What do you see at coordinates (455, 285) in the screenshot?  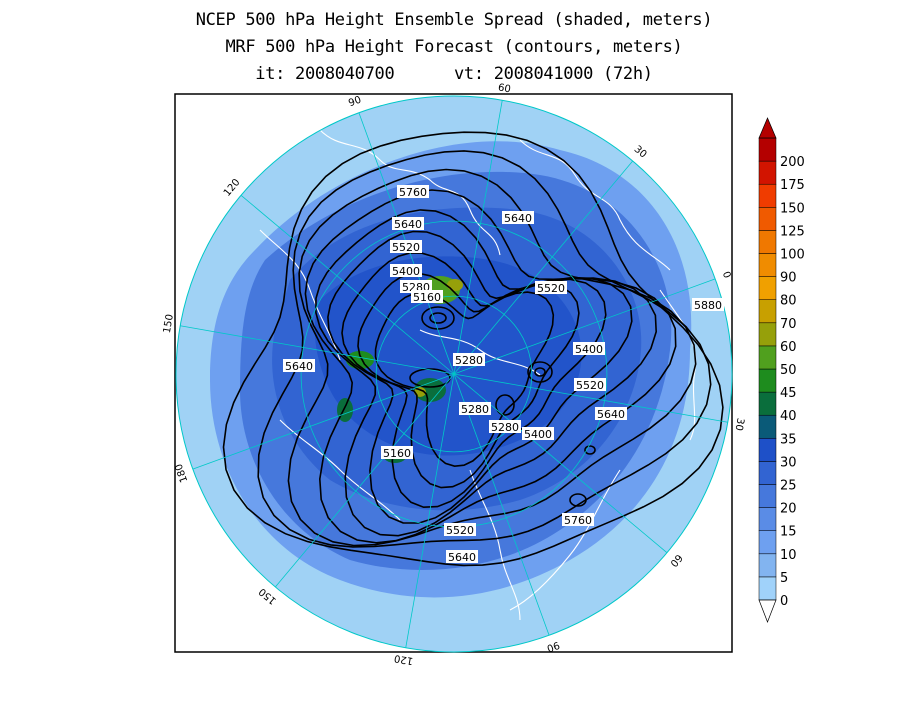 I see `spread-peak-n-atlantic` at bounding box center [455, 285].